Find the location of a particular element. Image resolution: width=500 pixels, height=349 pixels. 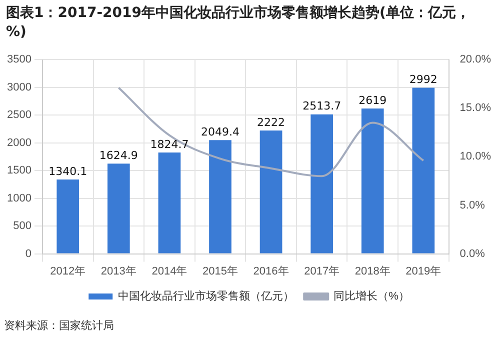

data-label: 1824.7 is located at coordinates (169, 144).